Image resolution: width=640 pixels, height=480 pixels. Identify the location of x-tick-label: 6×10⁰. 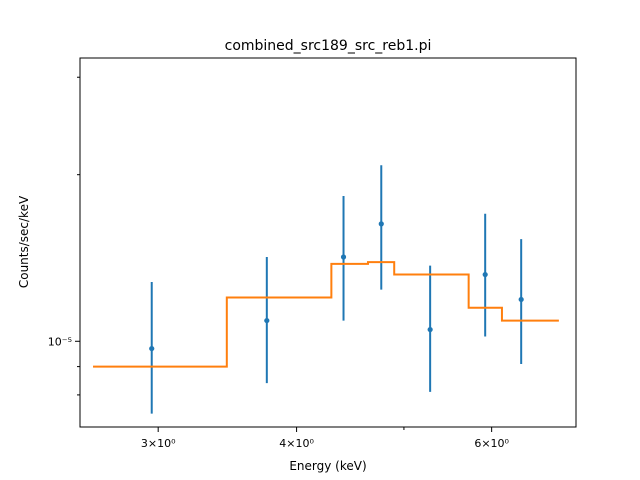
(491, 443).